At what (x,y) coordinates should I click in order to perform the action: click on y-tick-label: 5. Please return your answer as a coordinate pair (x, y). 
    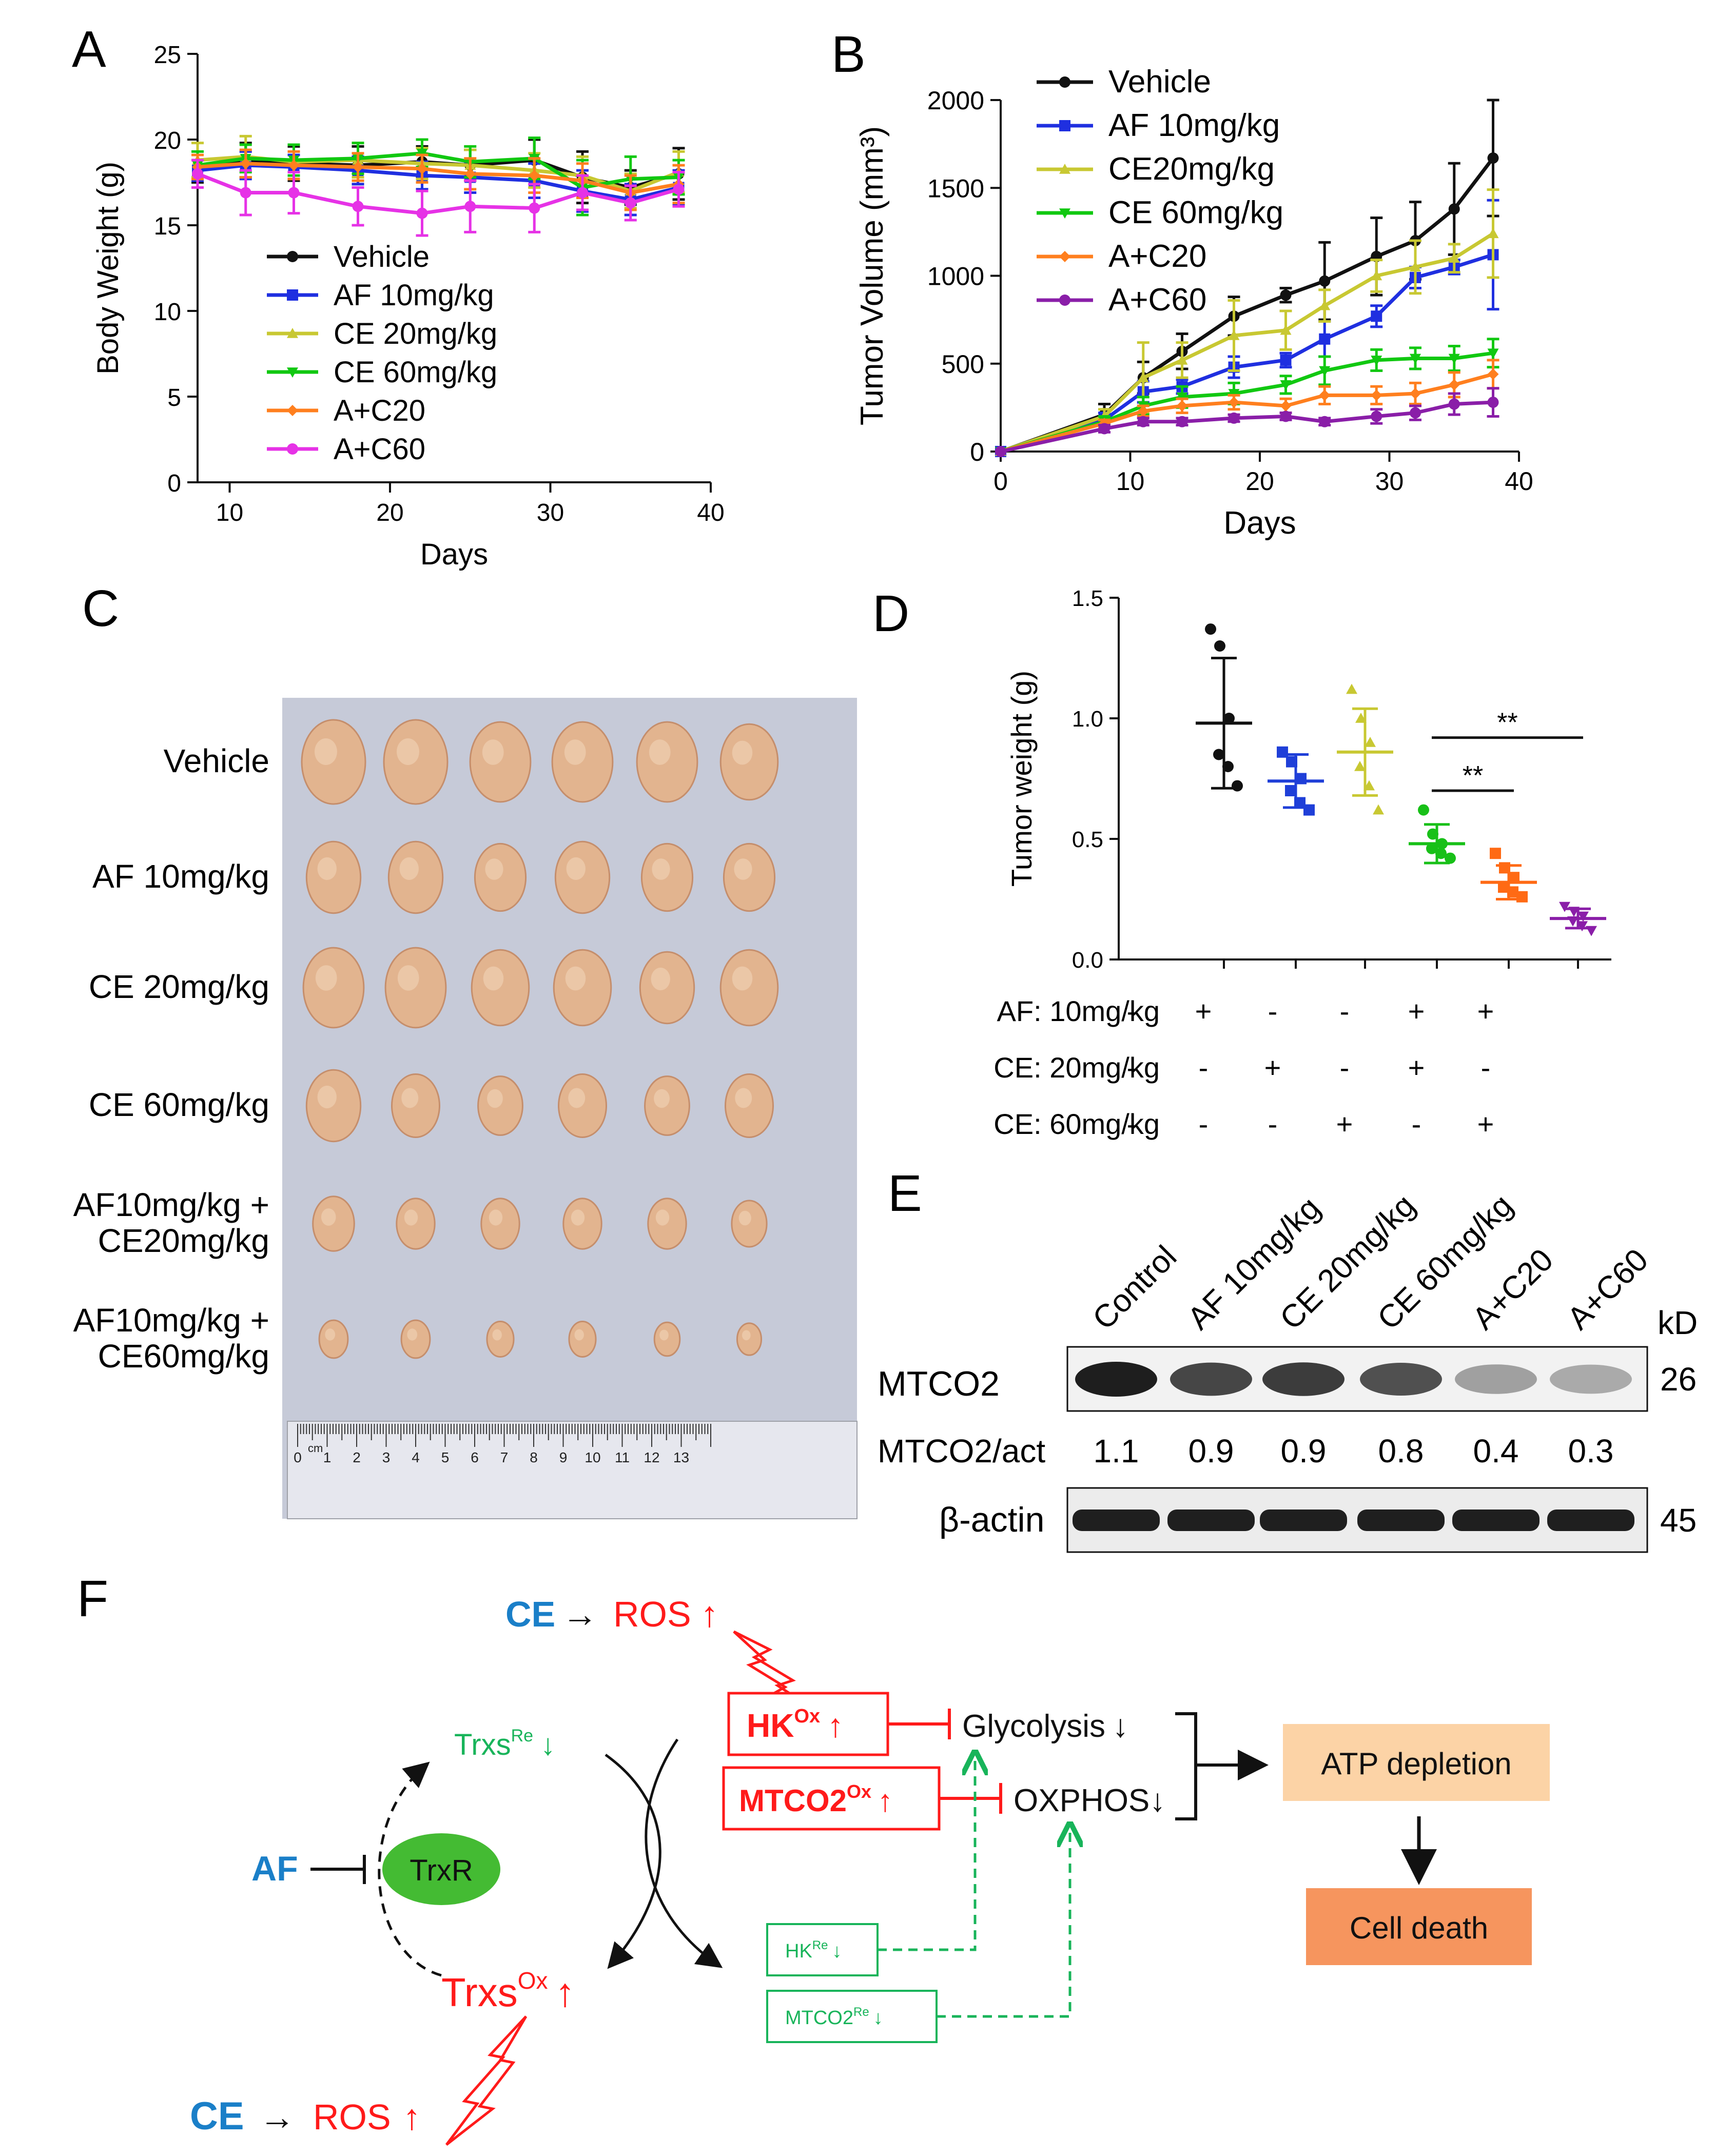
    Looking at the image, I should click on (174, 397).